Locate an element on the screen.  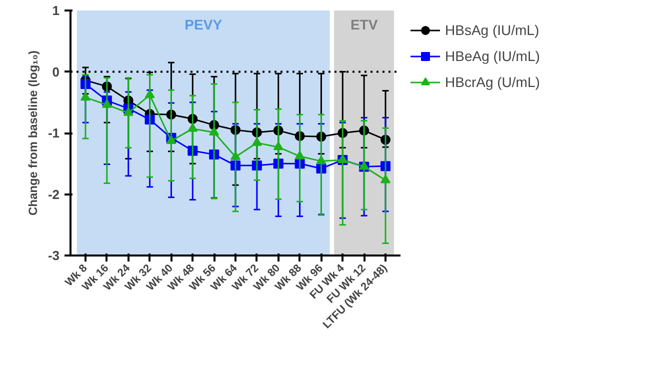
band-label: ETV is located at coordinates (364, 24).